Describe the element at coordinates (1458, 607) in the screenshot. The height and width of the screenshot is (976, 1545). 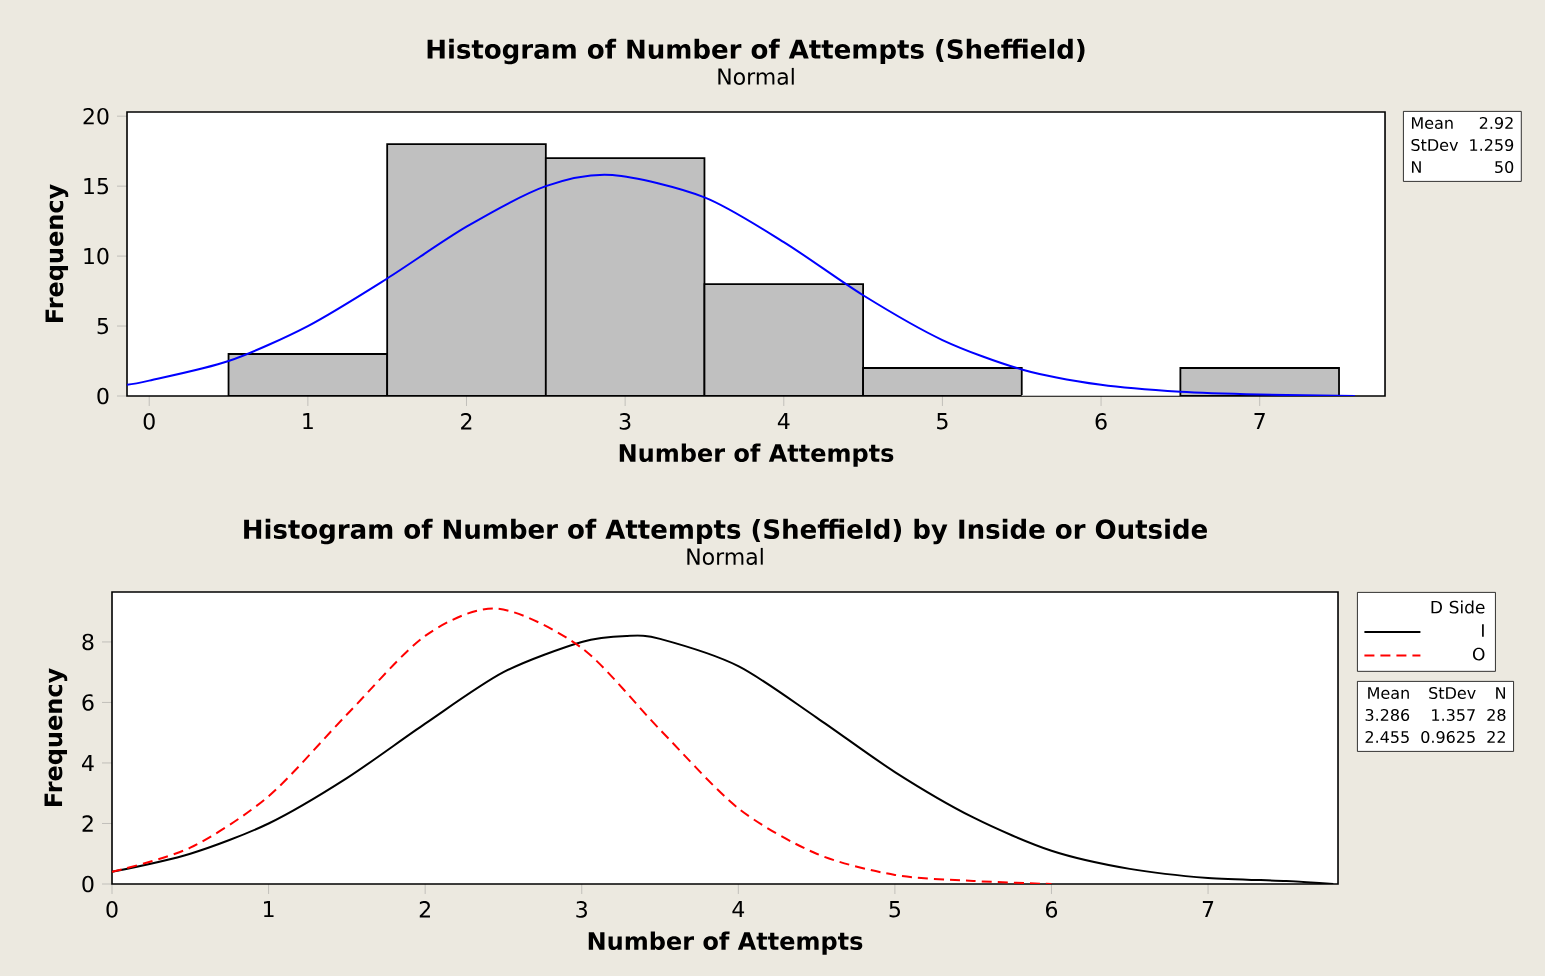
I see `legend-title: D Side` at that location.